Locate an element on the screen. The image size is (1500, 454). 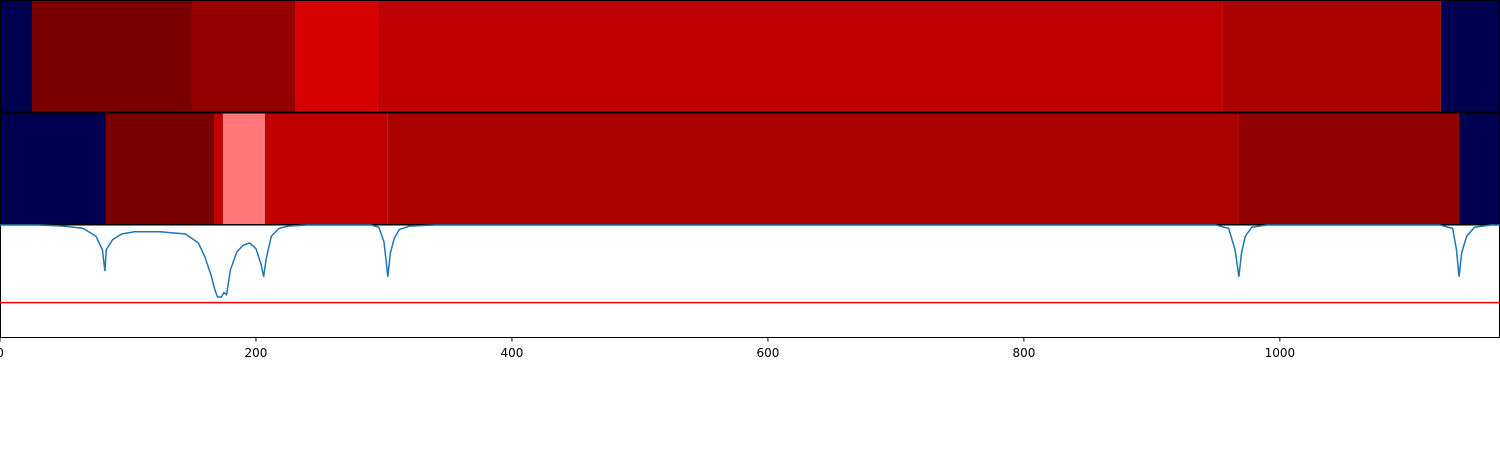
x-tick-label: 800 is located at coordinates (1023, 353).